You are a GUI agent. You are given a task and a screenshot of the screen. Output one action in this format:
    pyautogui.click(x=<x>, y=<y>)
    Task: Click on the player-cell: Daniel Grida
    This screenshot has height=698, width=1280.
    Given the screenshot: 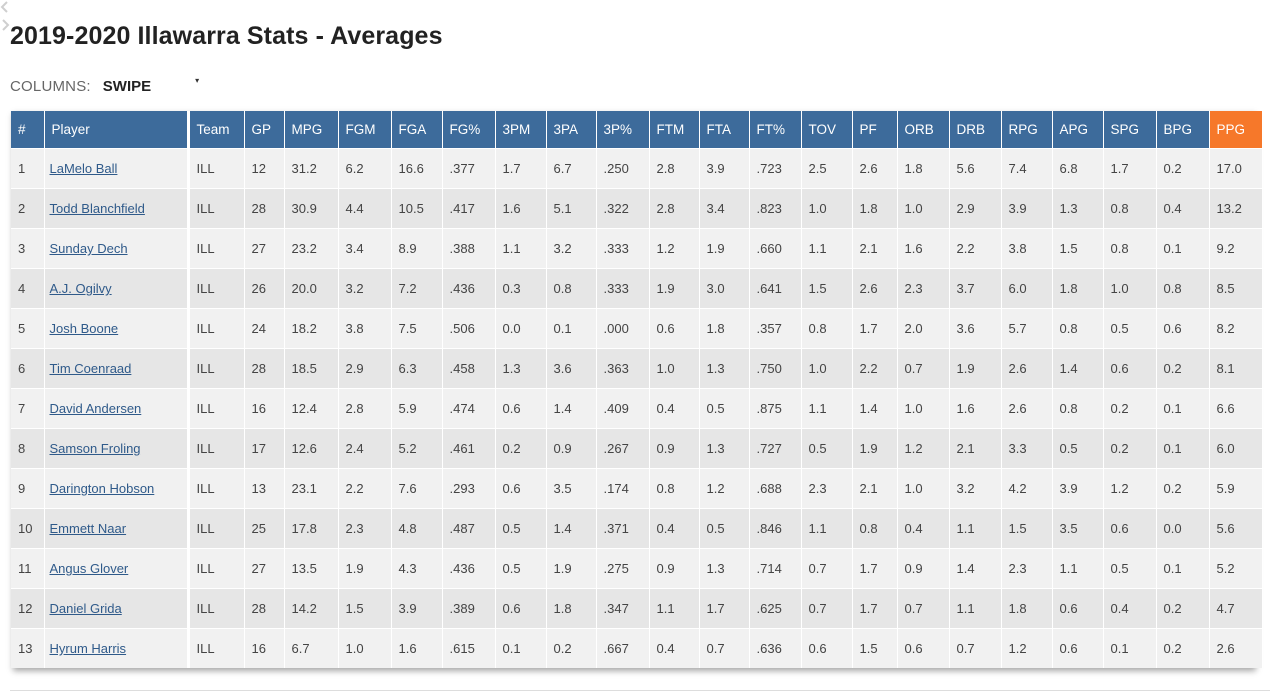 What is the action you would take?
    pyautogui.click(x=117, y=608)
    